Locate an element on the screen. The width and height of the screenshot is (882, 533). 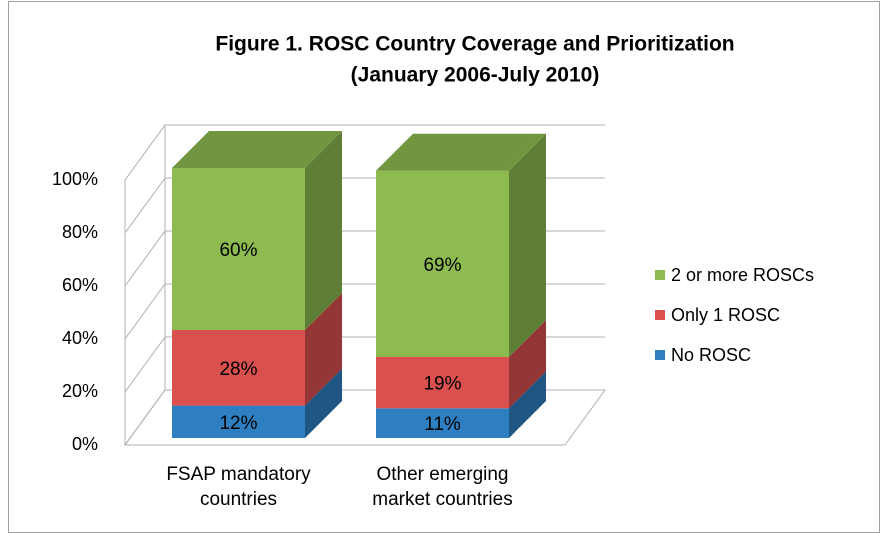
data-label: 60% is located at coordinates (238, 250).